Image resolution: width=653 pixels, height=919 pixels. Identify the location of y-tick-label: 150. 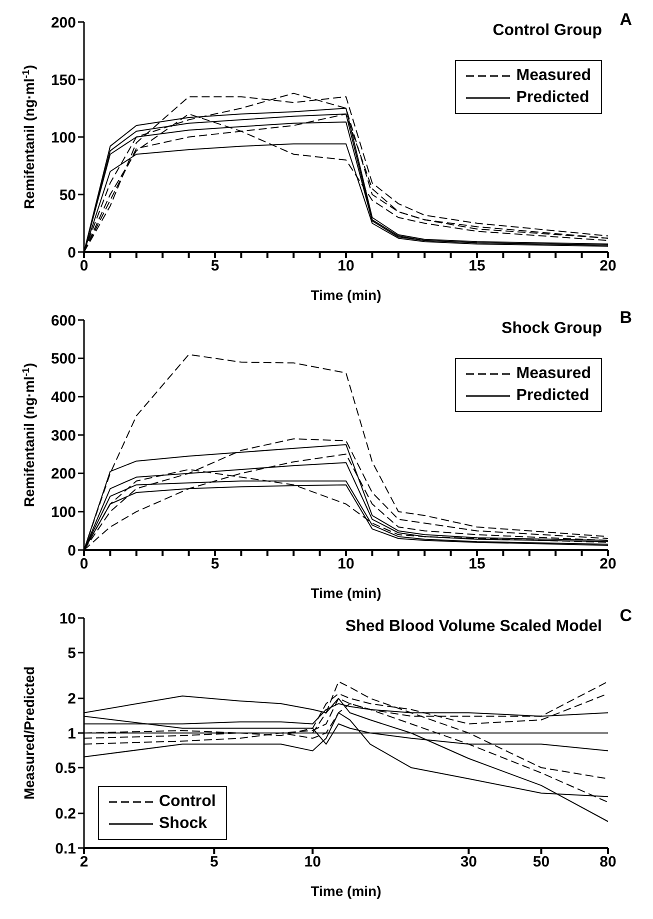
(63, 80).